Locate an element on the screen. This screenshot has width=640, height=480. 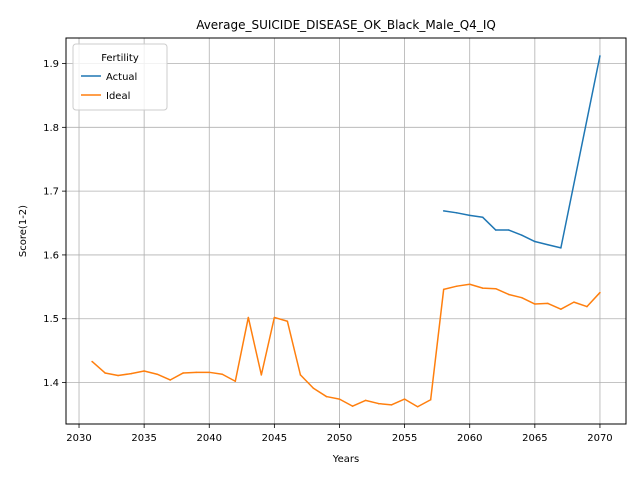
y-tick-label: 1.5 is located at coordinates (51, 319).